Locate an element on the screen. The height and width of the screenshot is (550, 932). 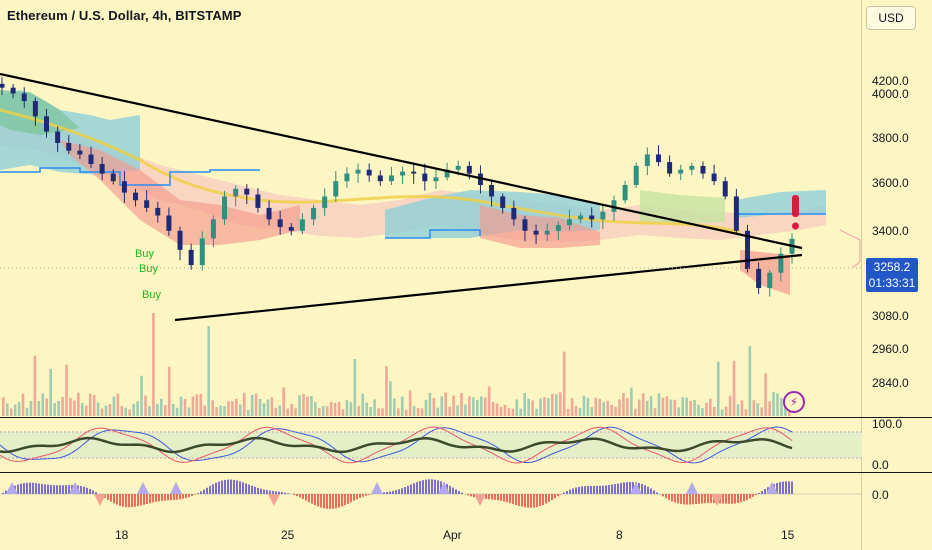
buy-signal-3: Buy is located at coordinates (151, 295).